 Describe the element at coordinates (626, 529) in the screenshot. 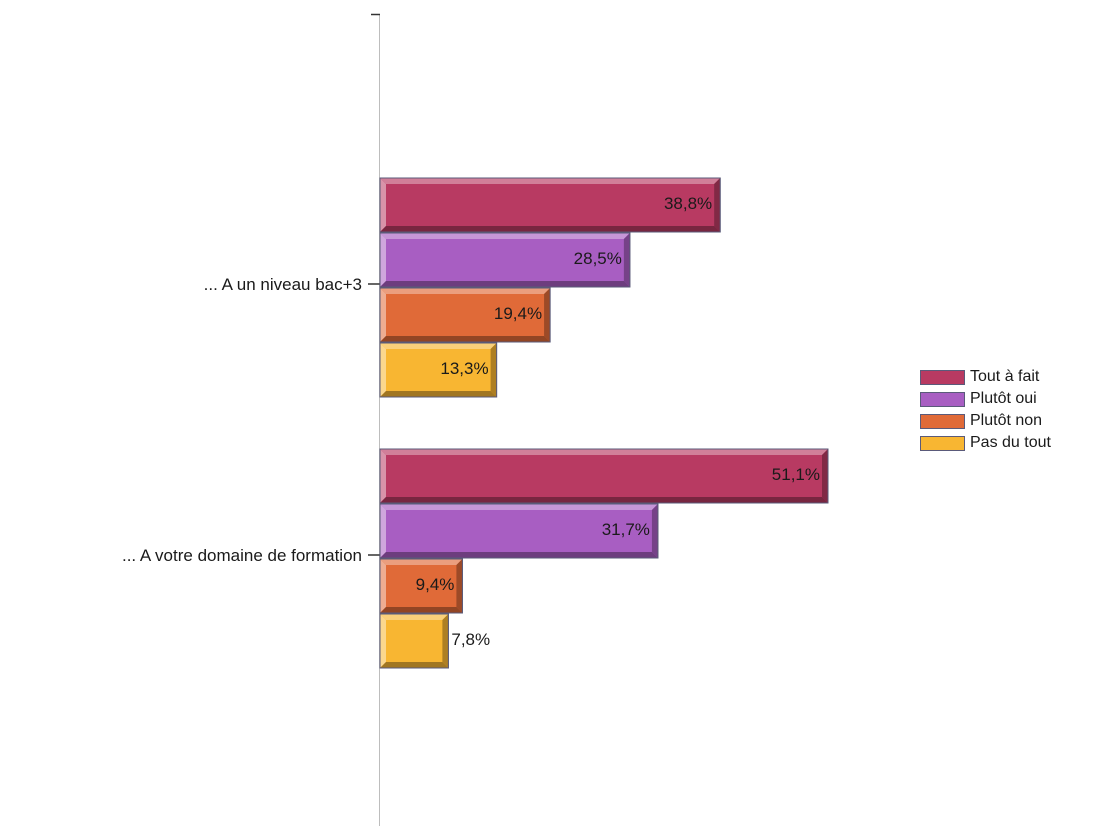

I see `bar-value-label: 31,7%` at that location.